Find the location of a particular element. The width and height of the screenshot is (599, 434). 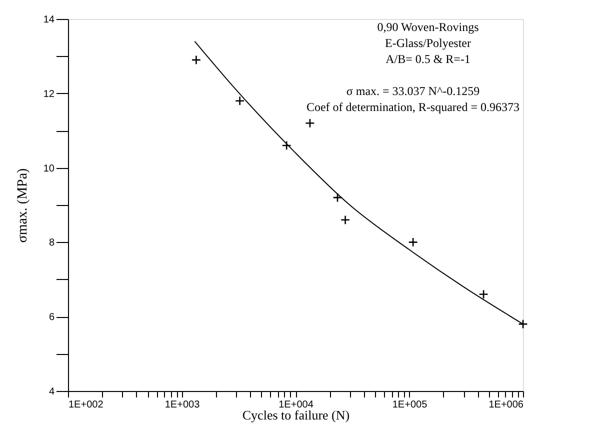

y-tick-label: 4 is located at coordinates (51, 392).